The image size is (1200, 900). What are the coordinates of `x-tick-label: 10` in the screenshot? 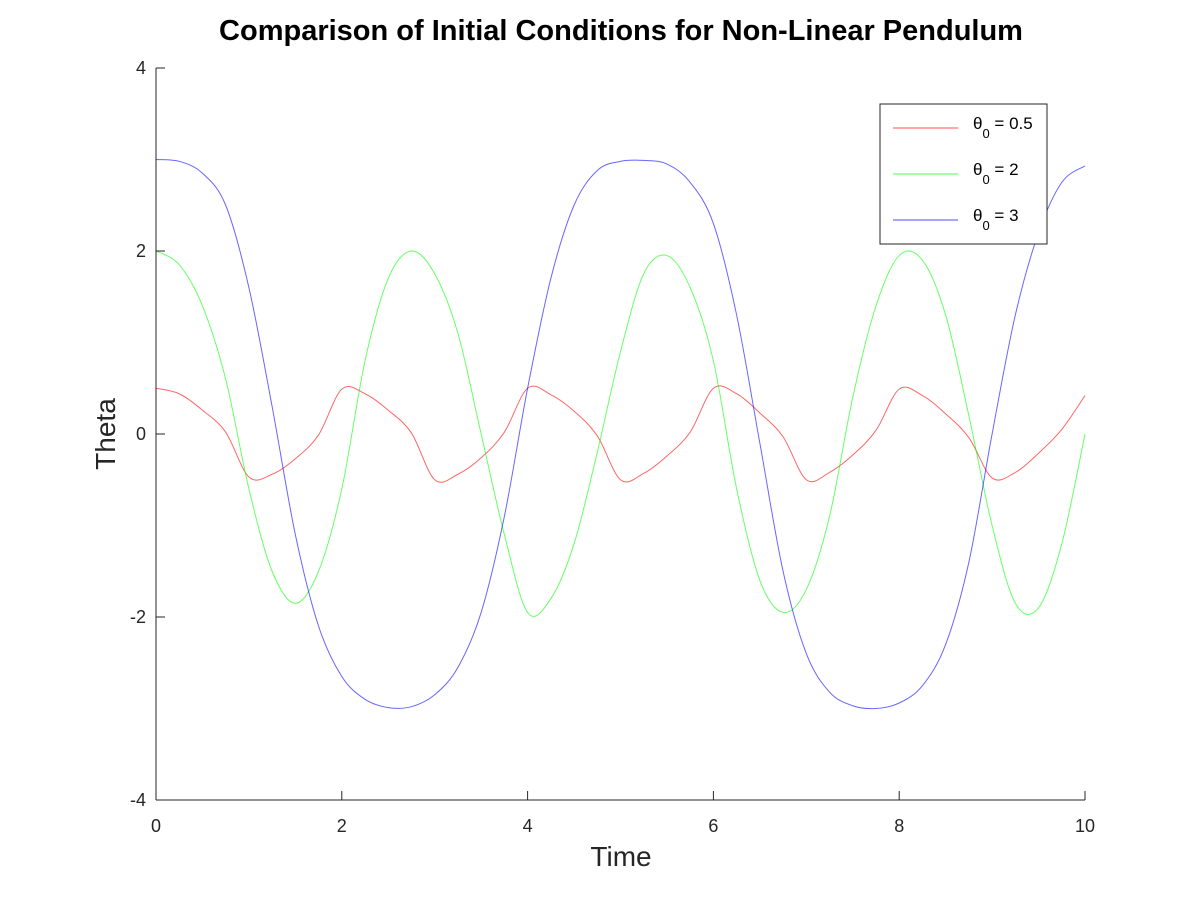 It's located at (1085, 826).